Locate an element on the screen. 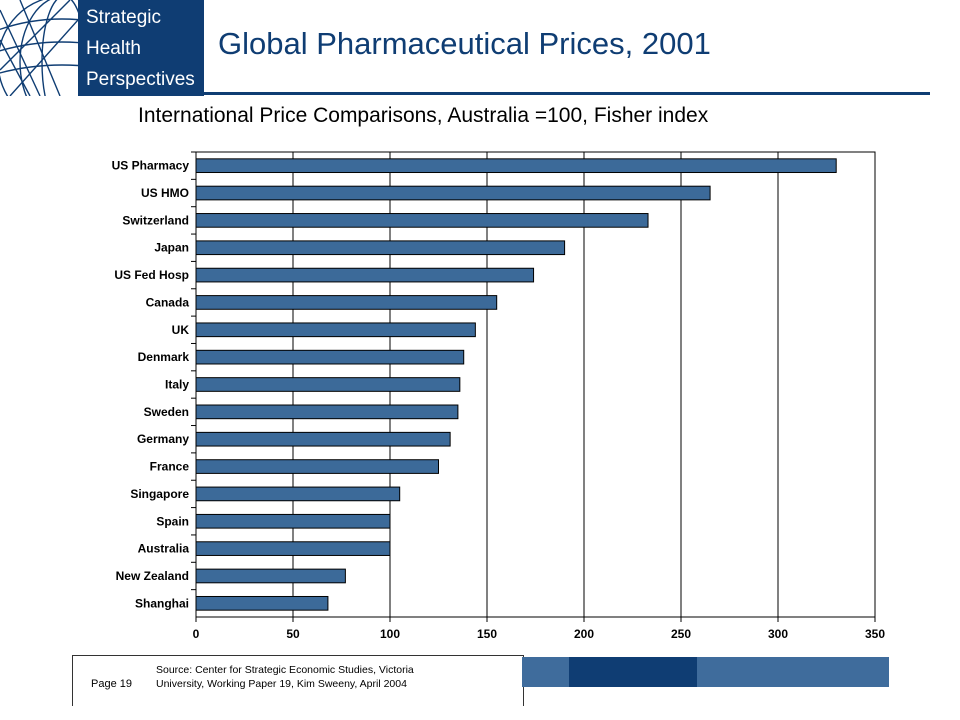  x-tick-label: 100 is located at coordinates (390, 634).